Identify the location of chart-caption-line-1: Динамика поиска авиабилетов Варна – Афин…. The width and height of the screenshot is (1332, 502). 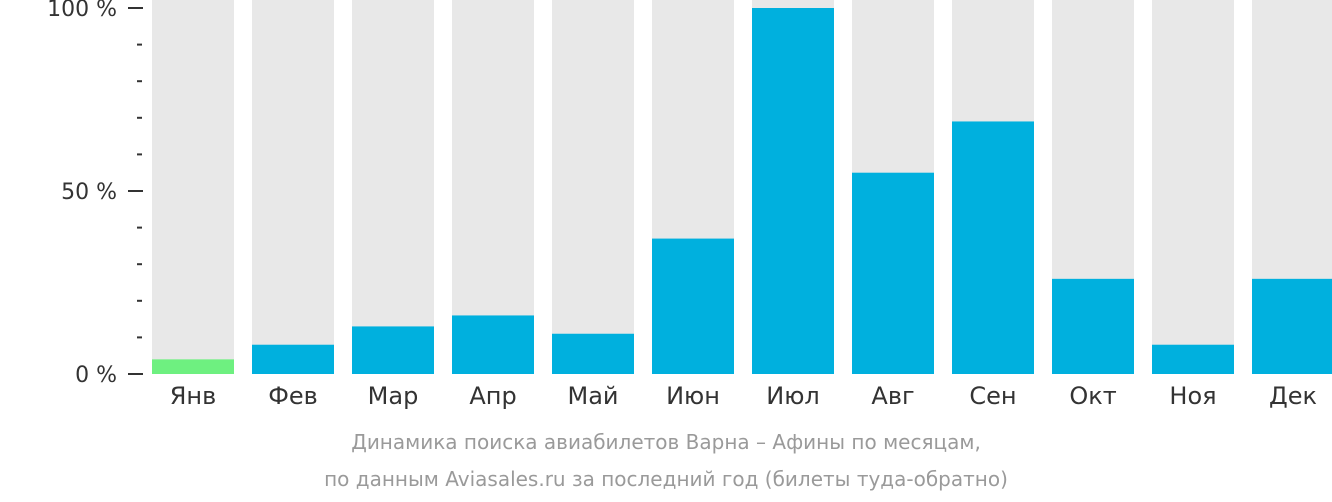
(666, 442).